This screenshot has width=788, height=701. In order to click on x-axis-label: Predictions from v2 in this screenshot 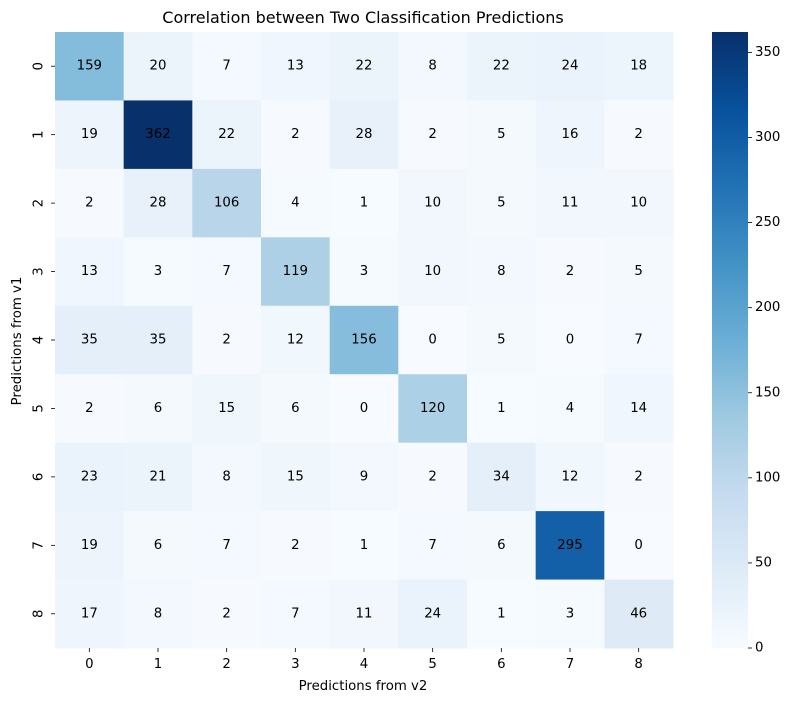, I will do `click(363, 686)`.